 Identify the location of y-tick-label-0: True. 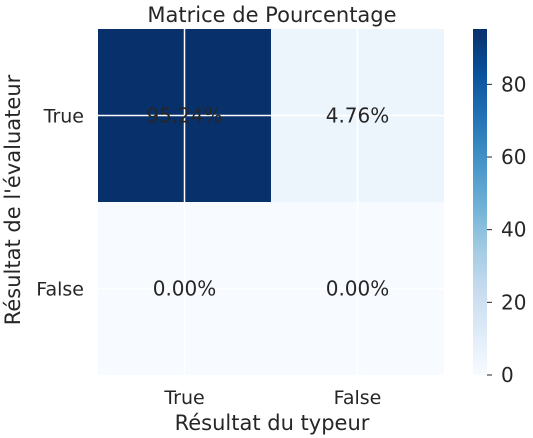
(63, 117).